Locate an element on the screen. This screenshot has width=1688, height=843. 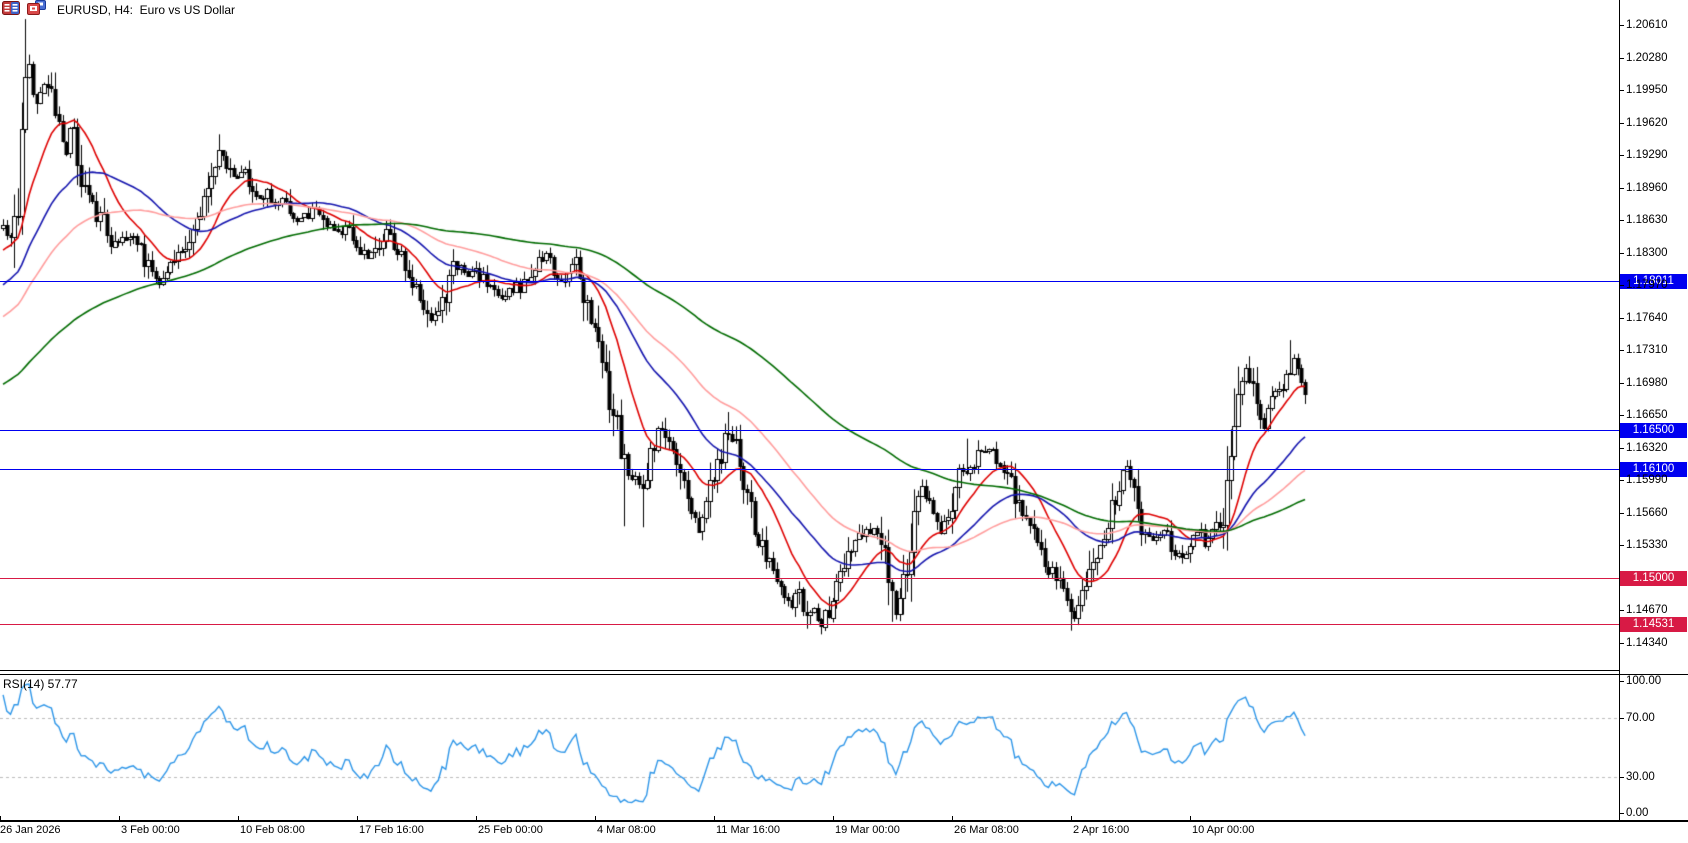
price-axis-label: 1.14670 is located at coordinates (1647, 610).